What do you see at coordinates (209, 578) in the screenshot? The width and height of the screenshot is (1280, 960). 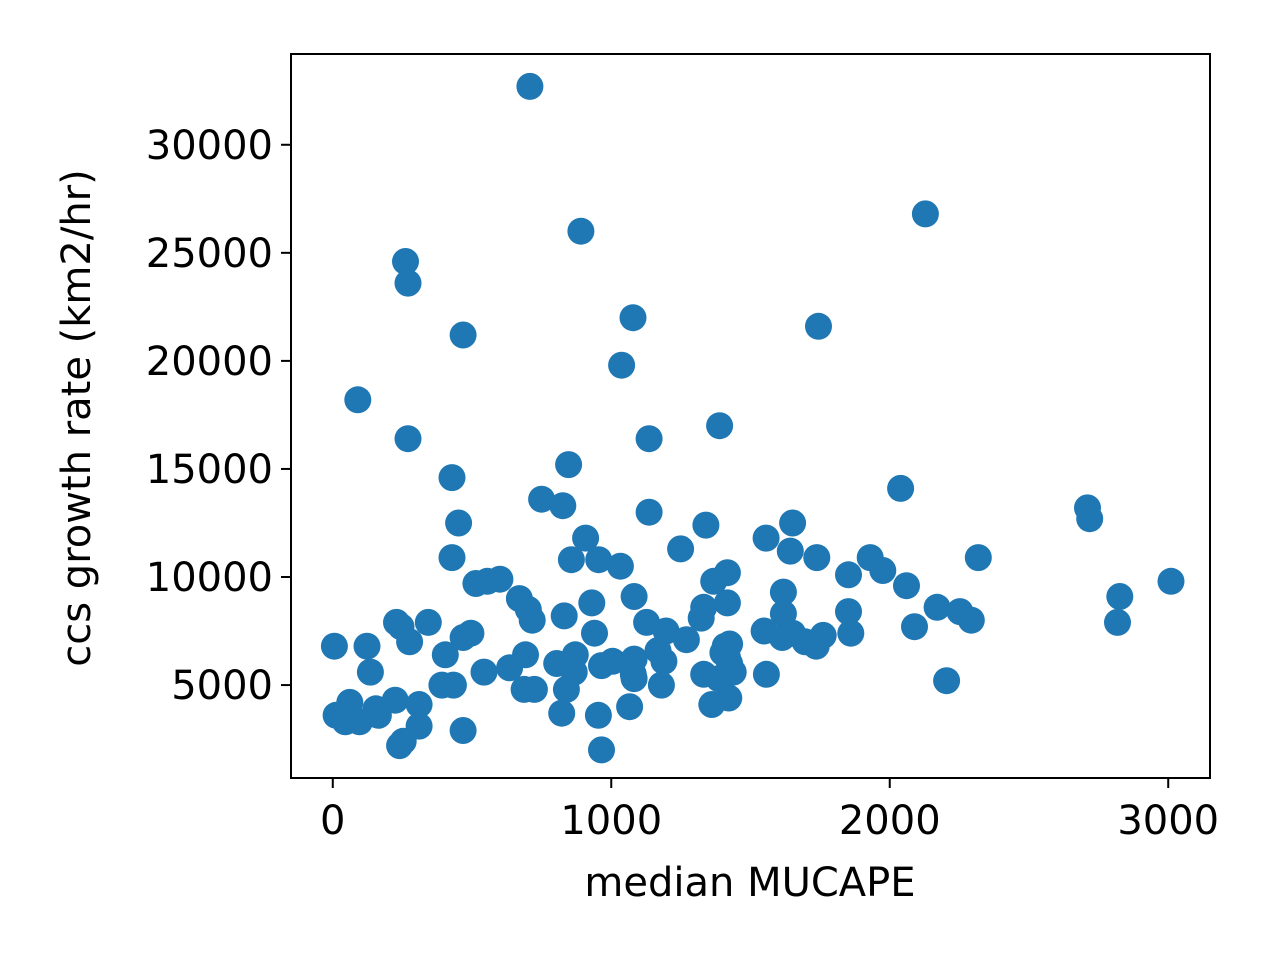 I see `y-tick-label: 10000` at bounding box center [209, 578].